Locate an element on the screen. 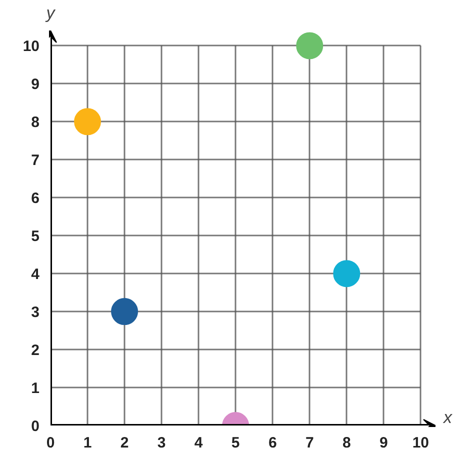  x-tick-label: 4 is located at coordinates (199, 443).